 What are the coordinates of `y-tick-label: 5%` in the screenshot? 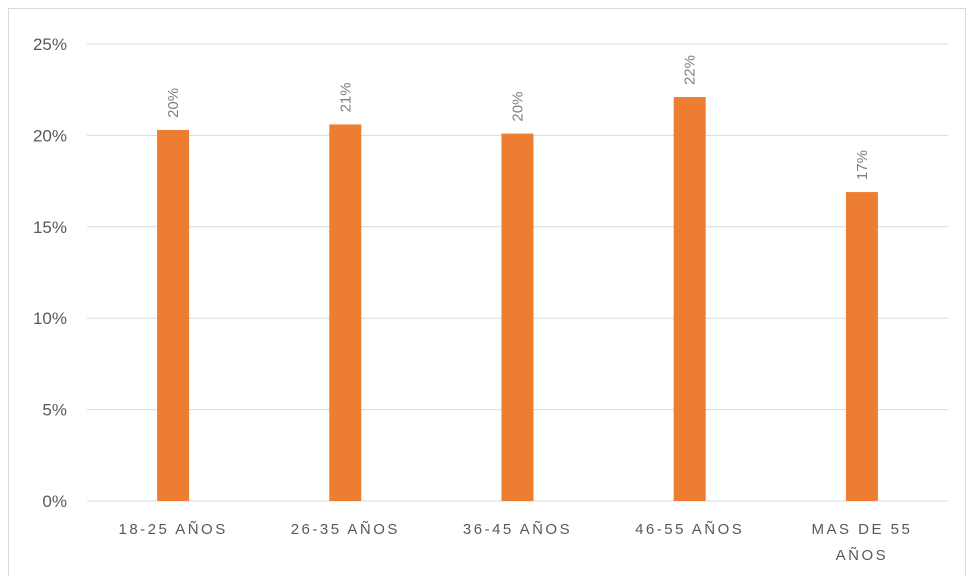 It's located at (54, 410).